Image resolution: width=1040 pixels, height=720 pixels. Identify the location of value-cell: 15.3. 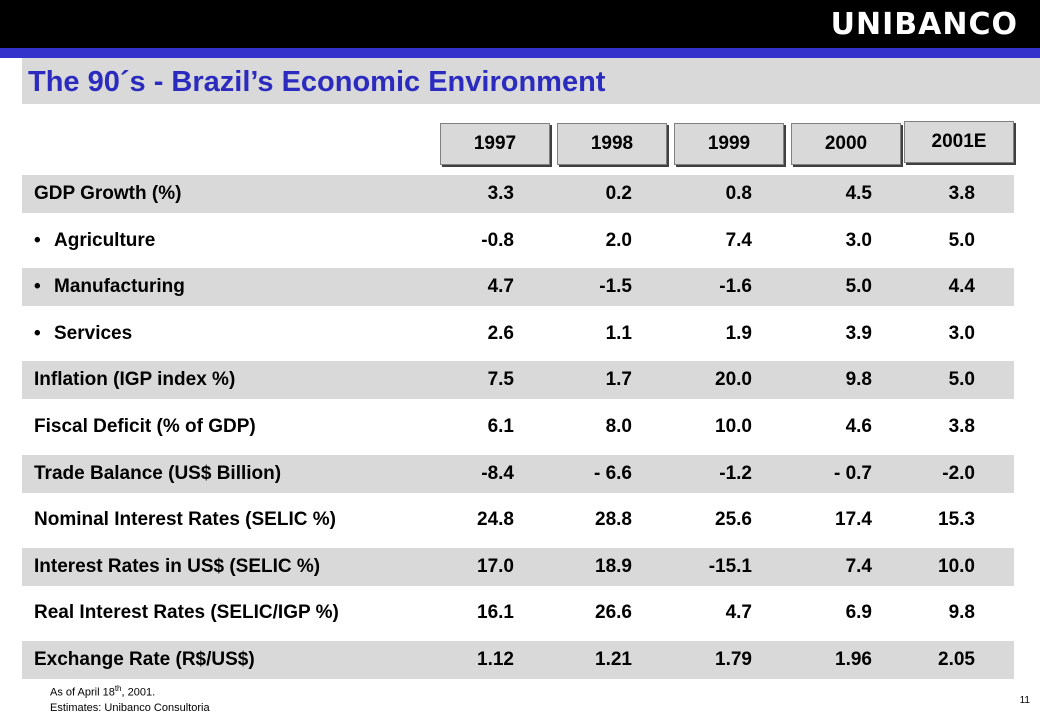
(956, 519).